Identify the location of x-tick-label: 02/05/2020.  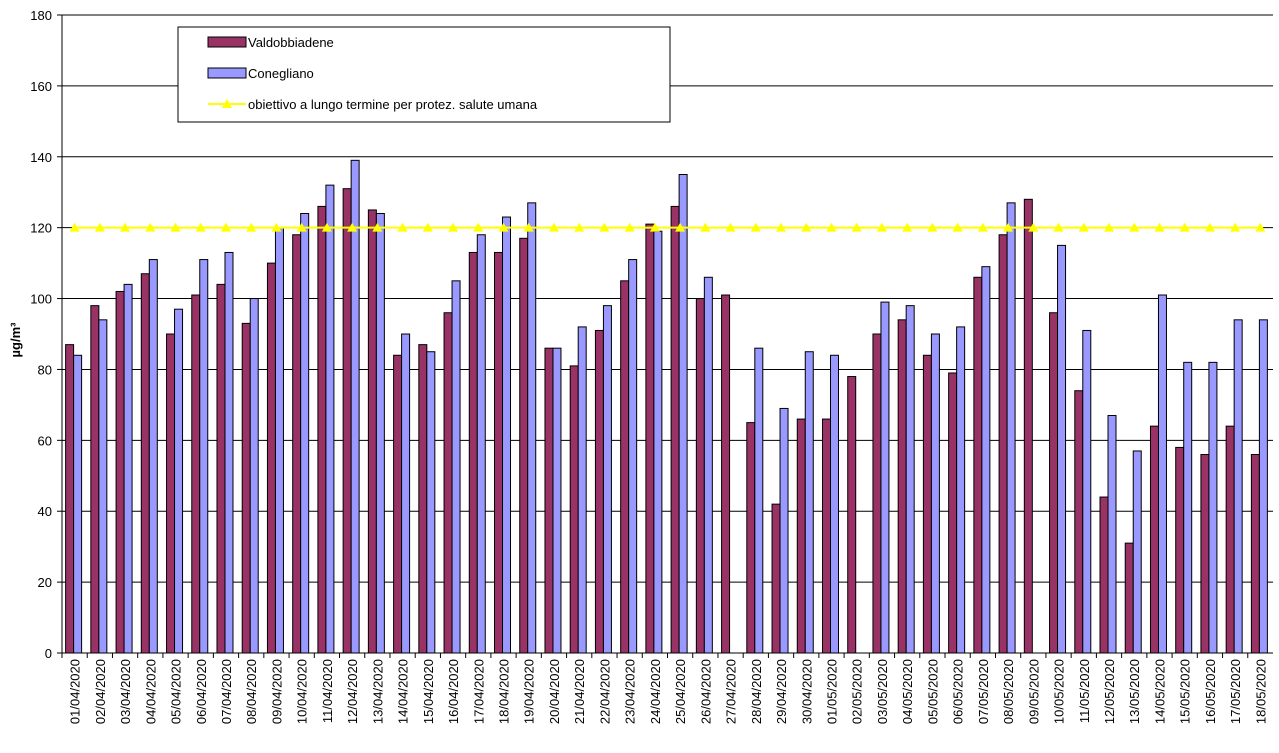
(857, 691).